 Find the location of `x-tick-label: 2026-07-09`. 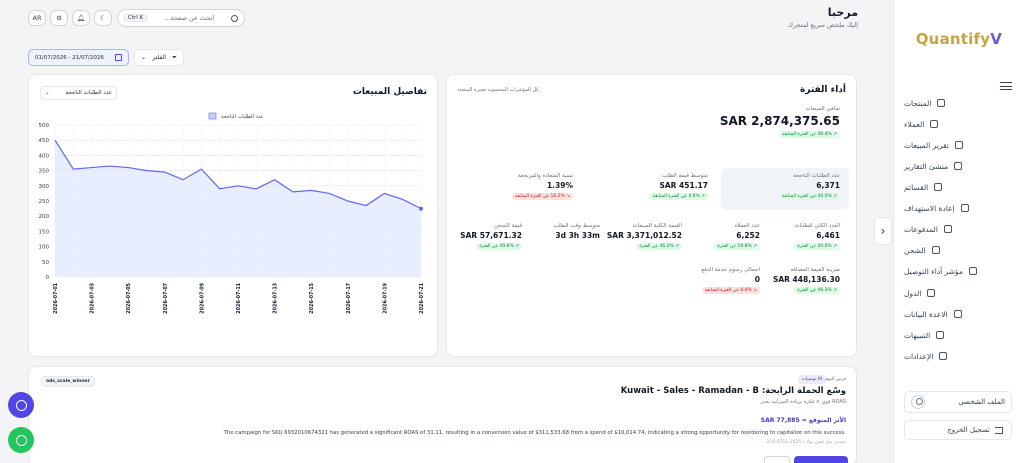

x-tick-label: 2026-07-09 is located at coordinates (202, 297).